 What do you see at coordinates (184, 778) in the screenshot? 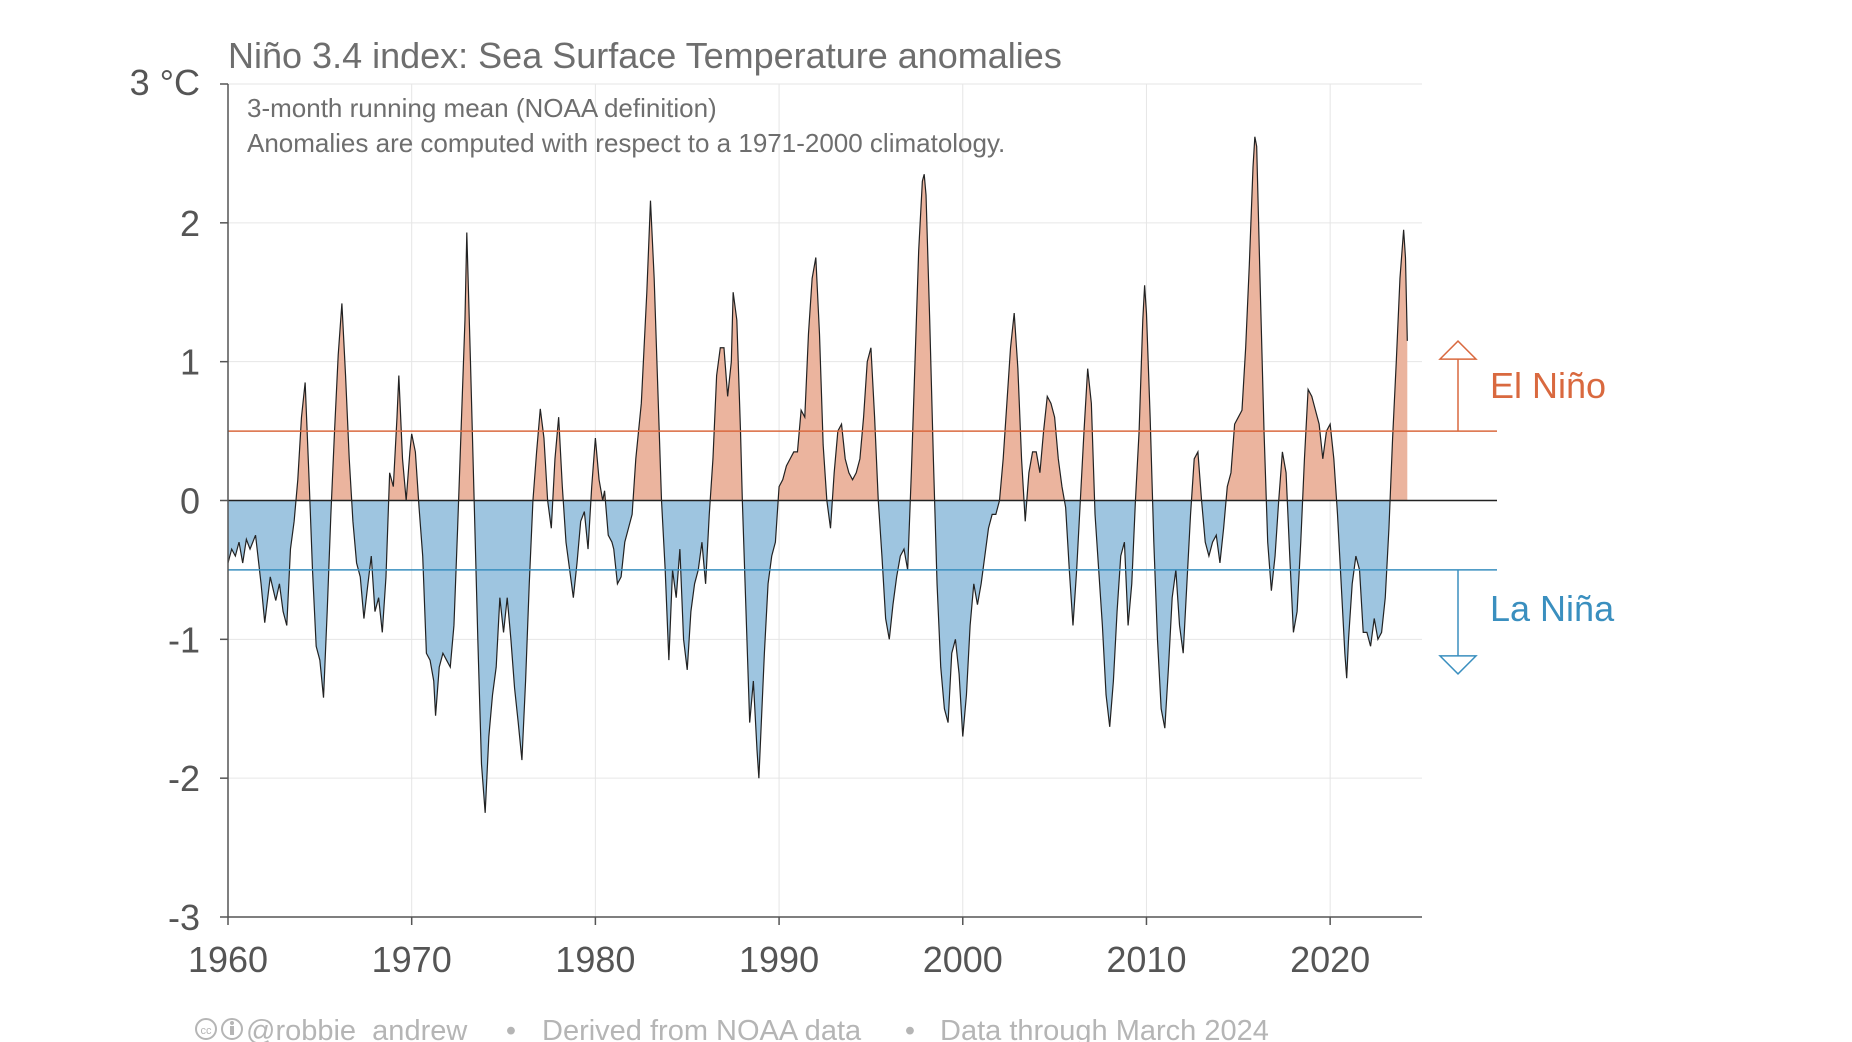
I see `y-tick-label: -2` at bounding box center [184, 778].